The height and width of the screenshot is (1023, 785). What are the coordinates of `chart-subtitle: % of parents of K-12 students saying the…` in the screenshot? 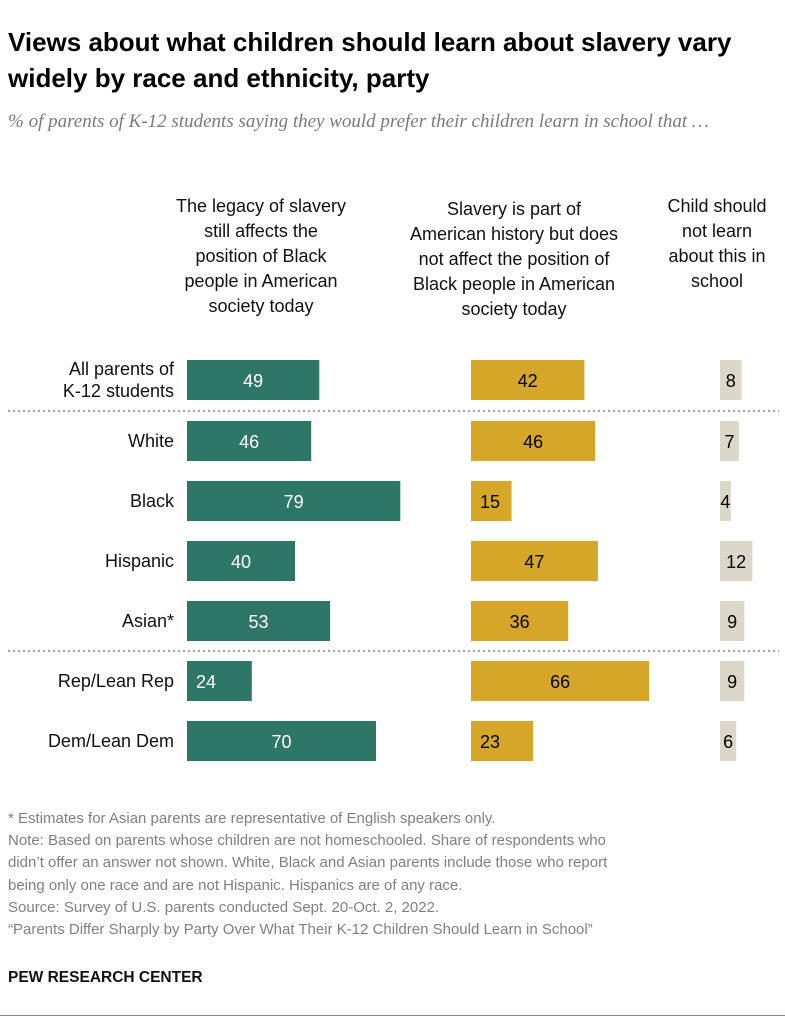 It's located at (358, 121).